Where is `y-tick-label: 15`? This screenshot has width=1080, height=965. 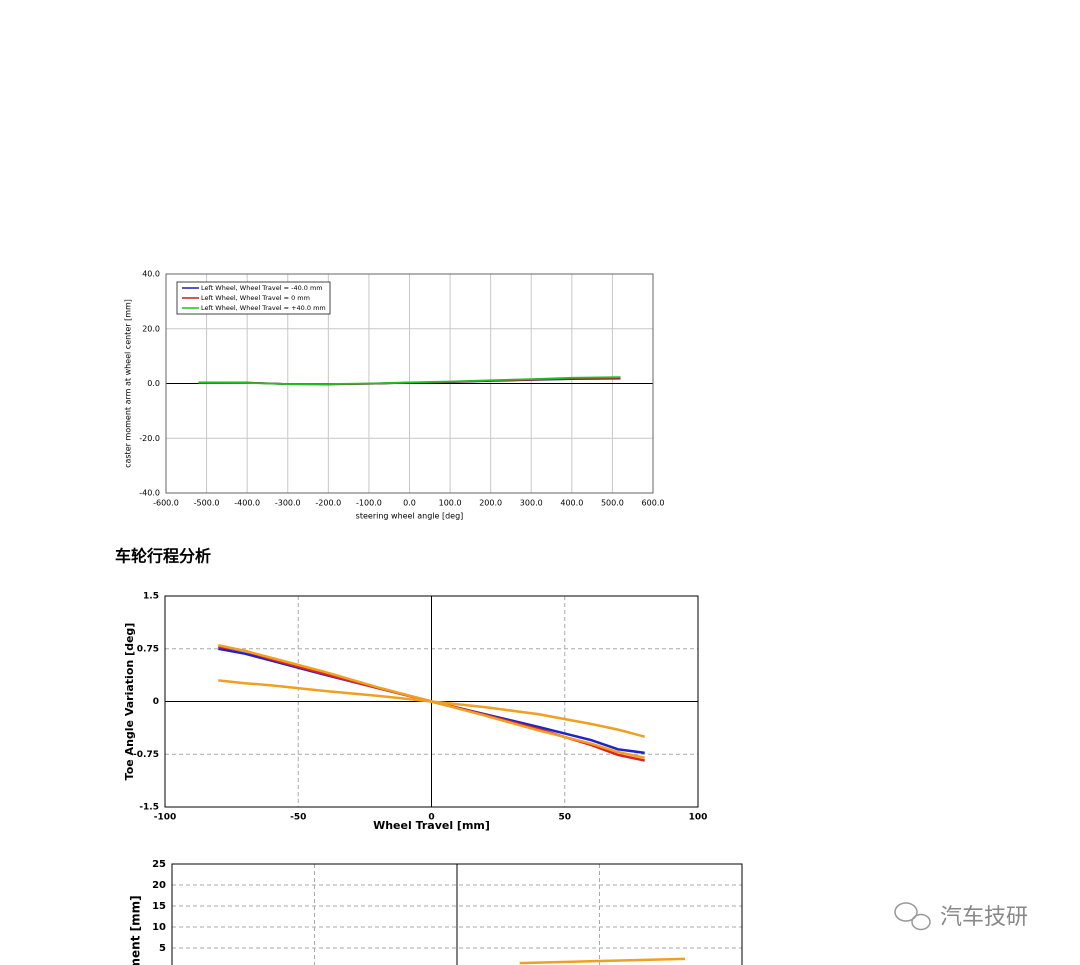
y-tick-label: 15 is located at coordinates (159, 906).